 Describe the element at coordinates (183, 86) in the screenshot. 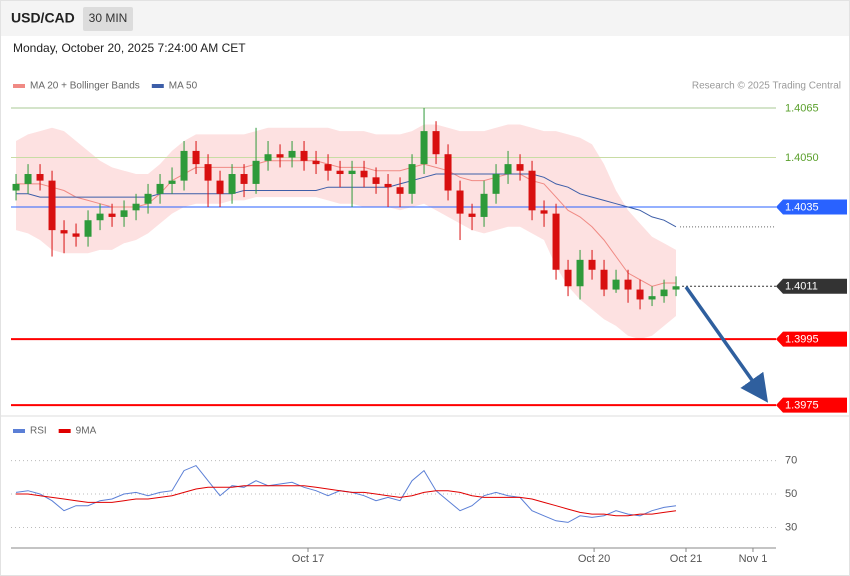

I see `legend-label: MA 50` at that location.